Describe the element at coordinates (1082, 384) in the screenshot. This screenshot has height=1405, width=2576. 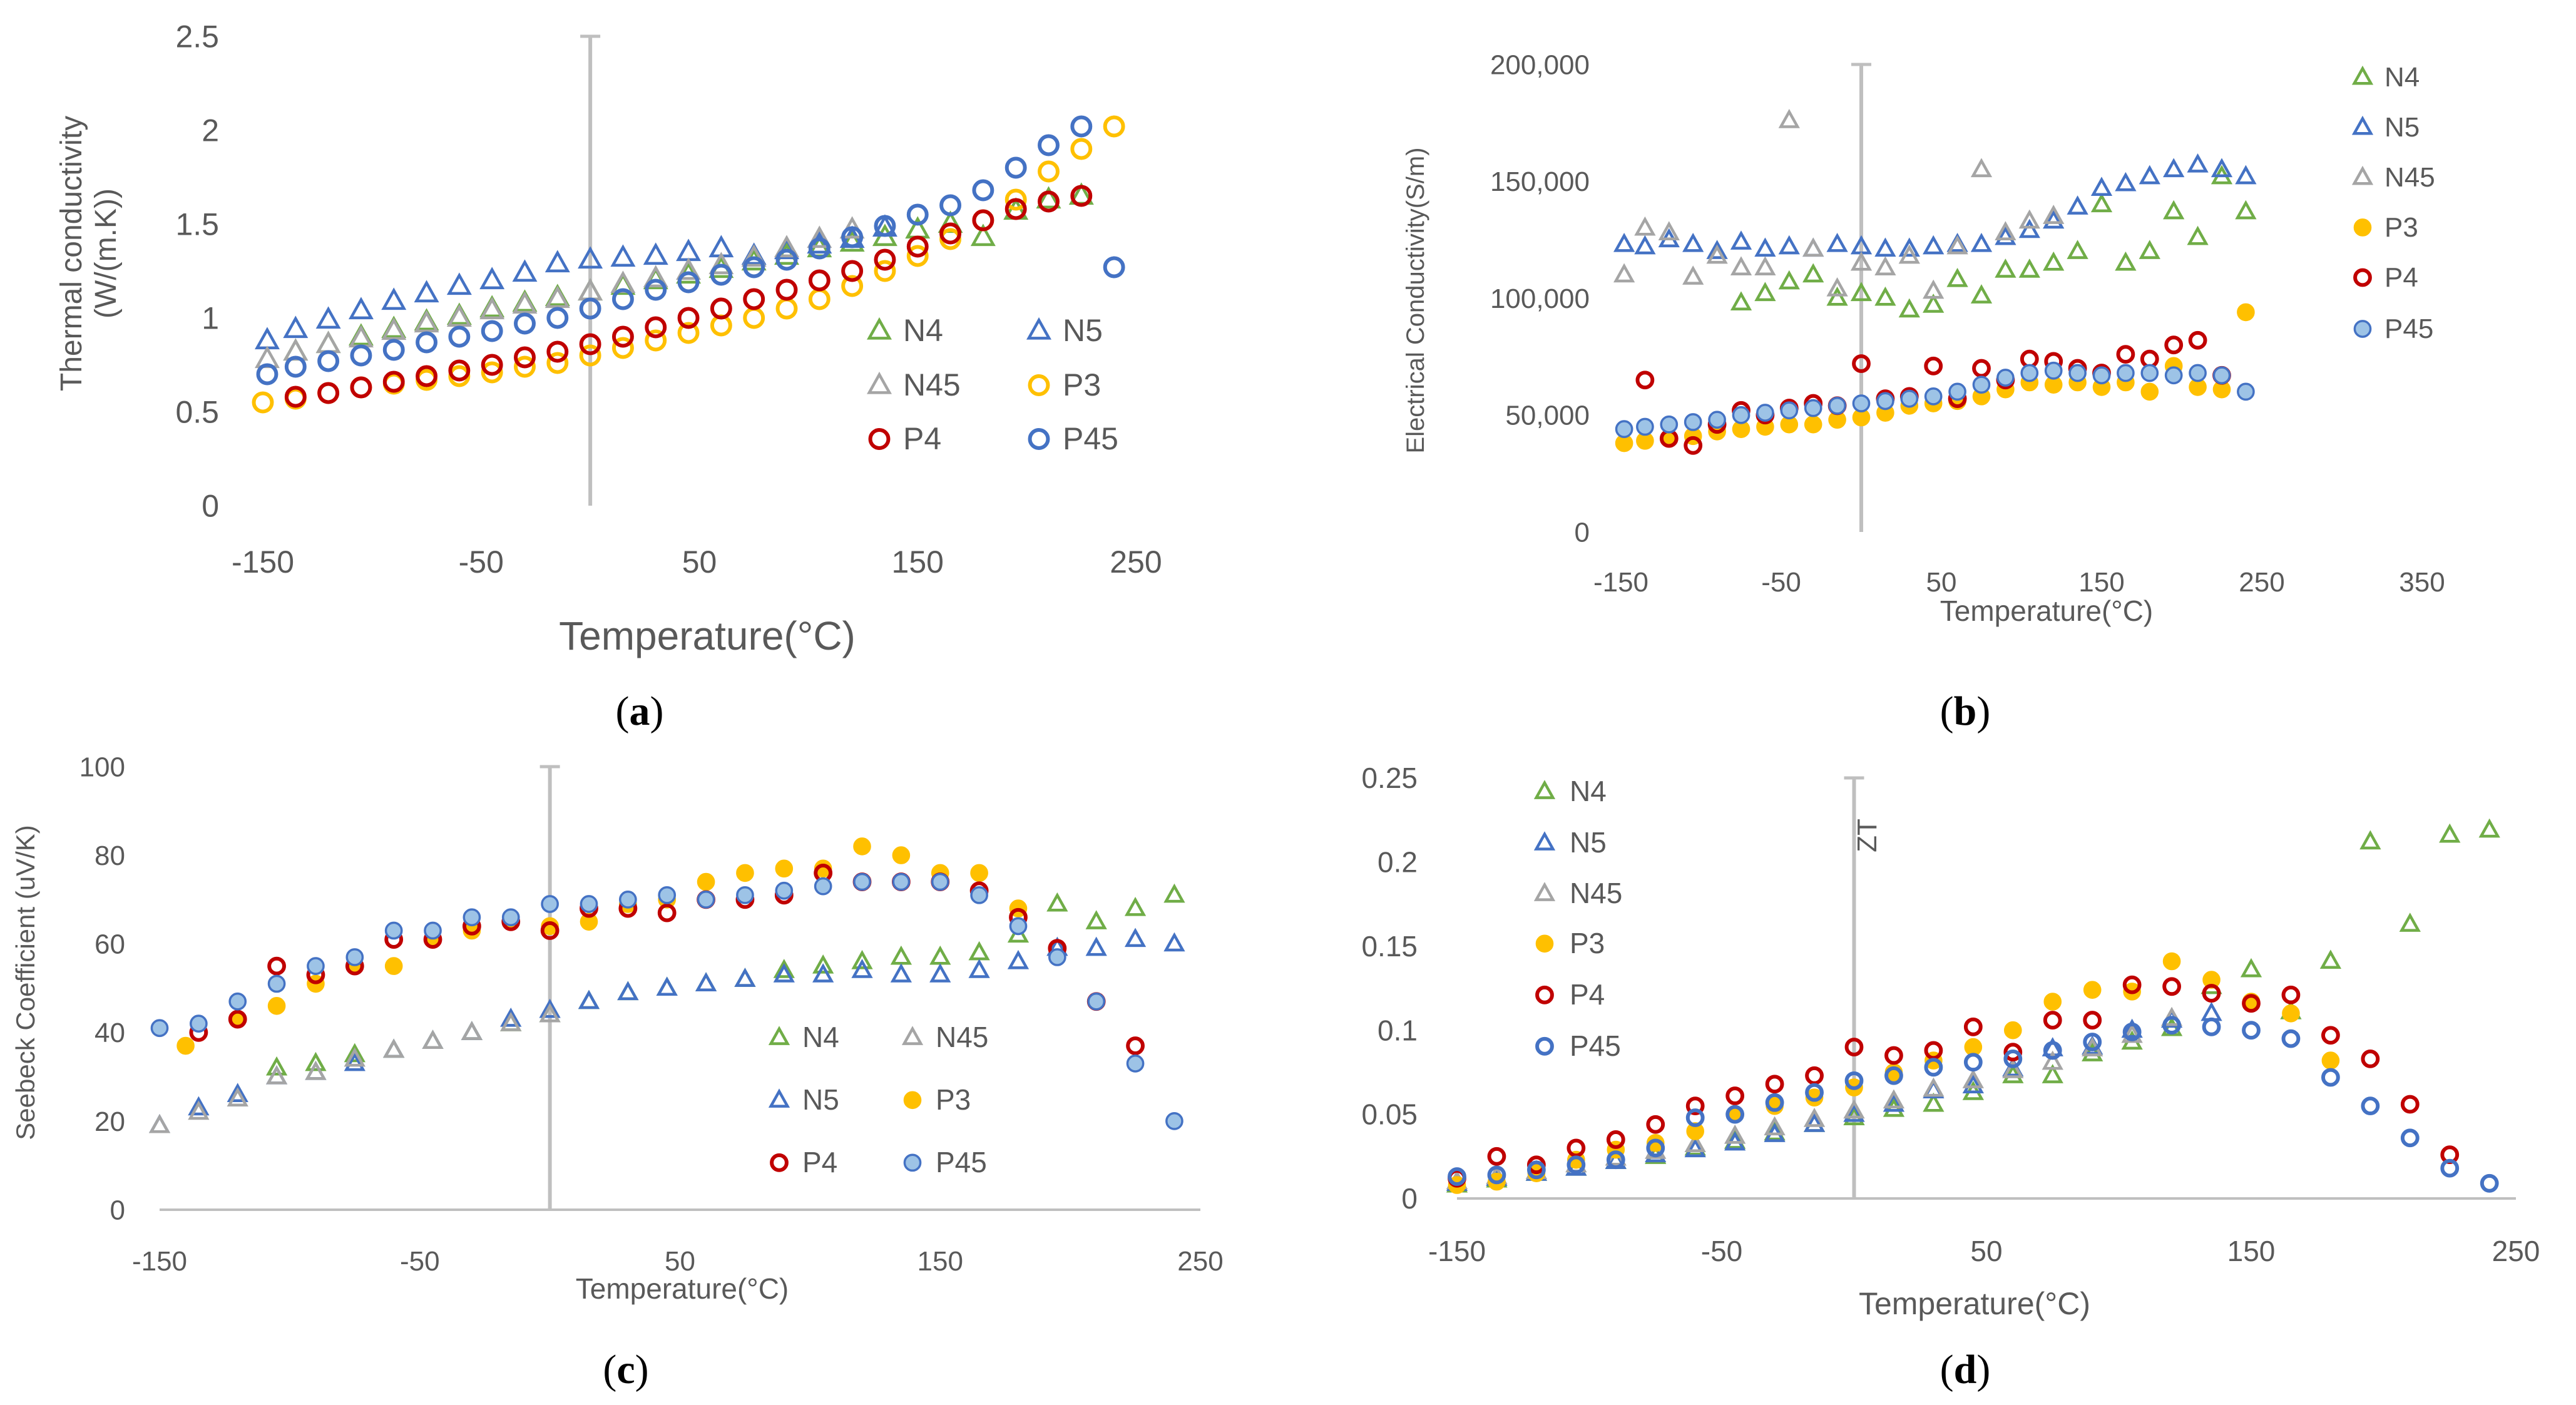
I see `legend-label-P3: P3` at that location.